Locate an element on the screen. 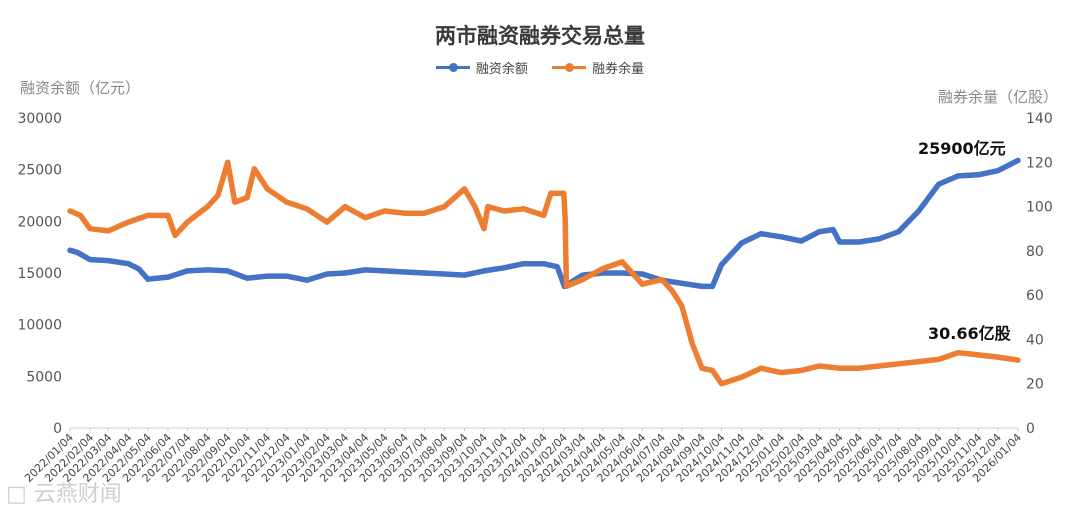 The height and width of the screenshot is (508, 1080). y-left-tick-label: 30000 is located at coordinates (39, 119).